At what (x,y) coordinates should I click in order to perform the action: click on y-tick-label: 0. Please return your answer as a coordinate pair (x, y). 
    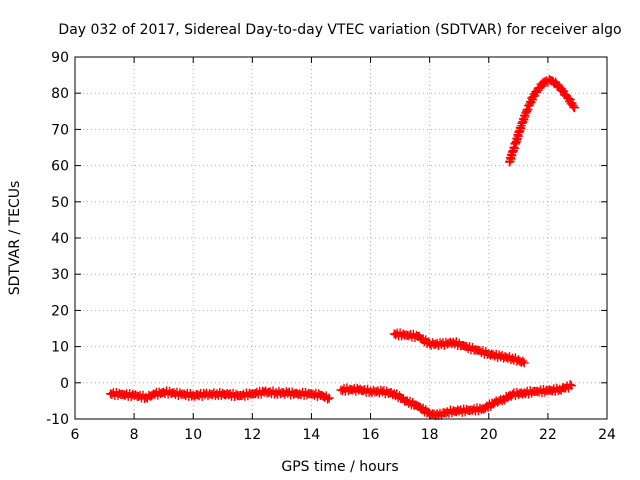
    Looking at the image, I should click on (64, 384).